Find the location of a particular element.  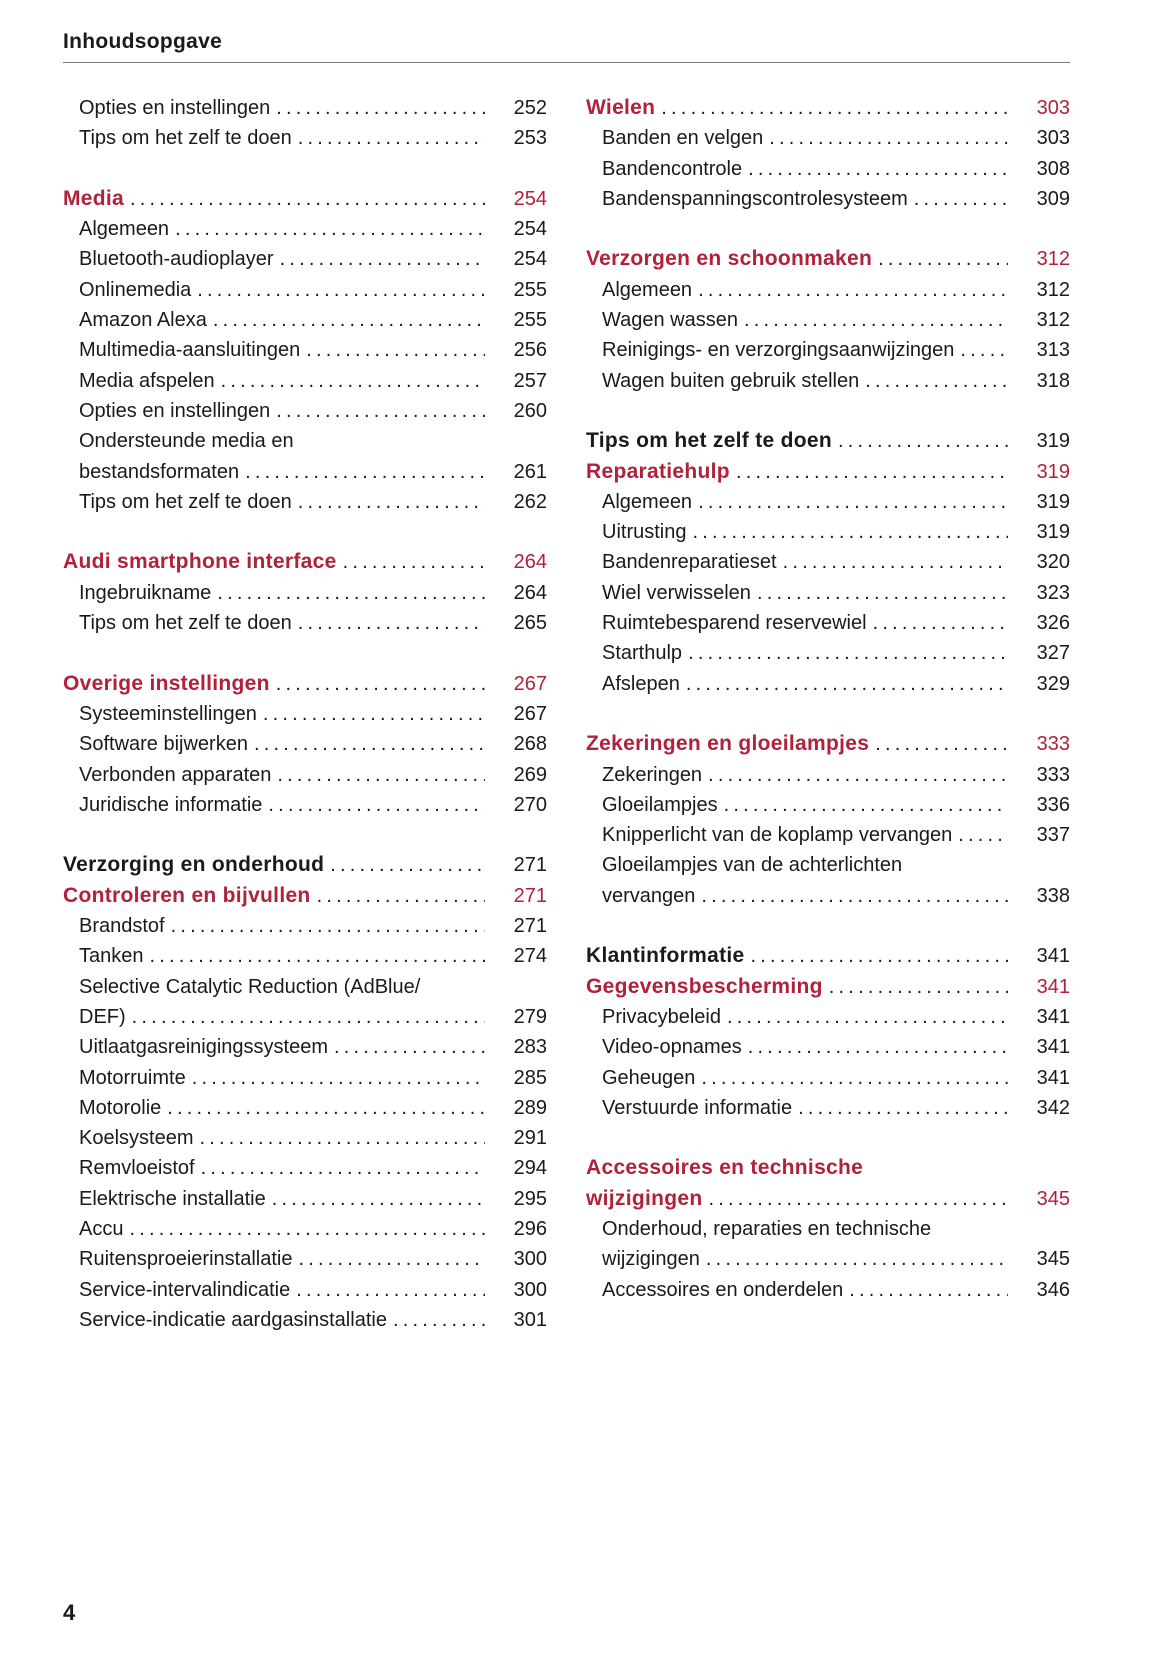

page-reference: 256 is located at coordinates (530, 350).